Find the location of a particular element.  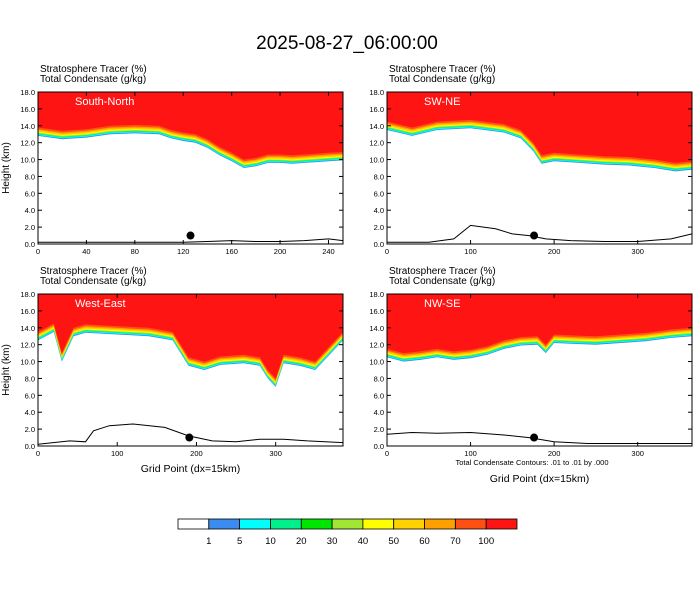

legend-label: 20 is located at coordinates (301, 541).